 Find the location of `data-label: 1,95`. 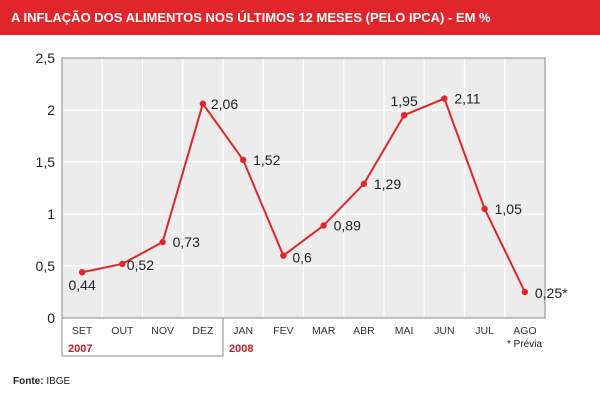

data-label: 1,95 is located at coordinates (404, 101).